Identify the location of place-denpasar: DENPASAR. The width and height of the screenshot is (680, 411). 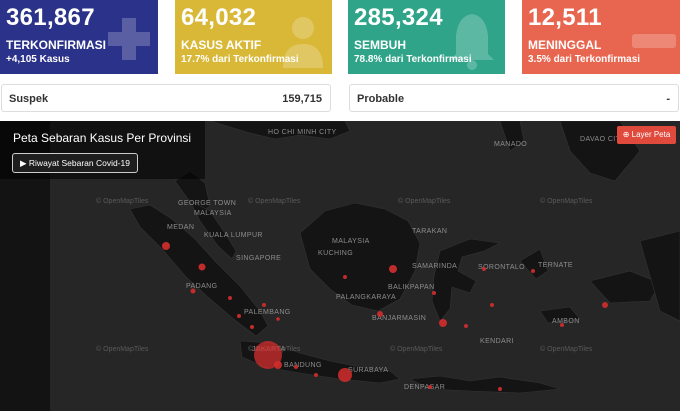
(424, 387).